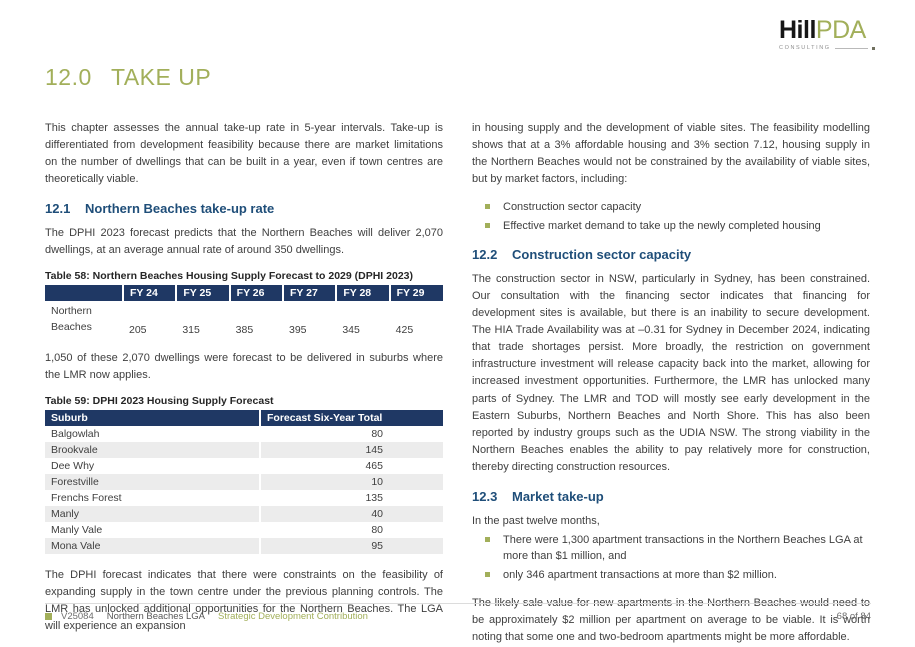  Describe the element at coordinates (152, 417) in the screenshot. I see `table59-header-suburb: Suburb` at that location.